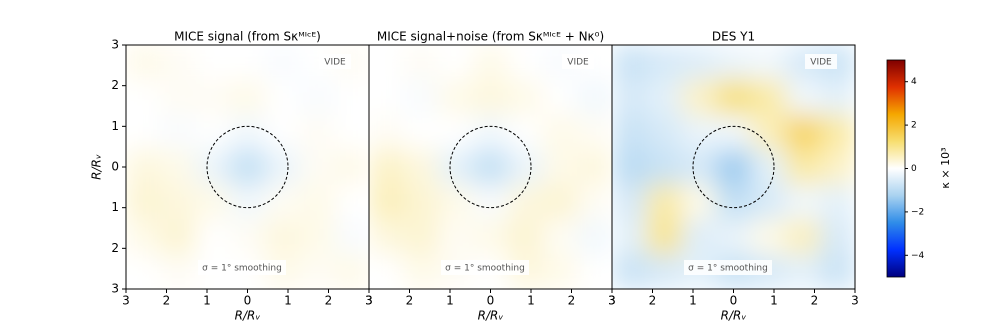 This screenshot has height=336, width=1008. Describe the element at coordinates (115, 167) in the screenshot. I see `y-tick-label: 0` at that location.